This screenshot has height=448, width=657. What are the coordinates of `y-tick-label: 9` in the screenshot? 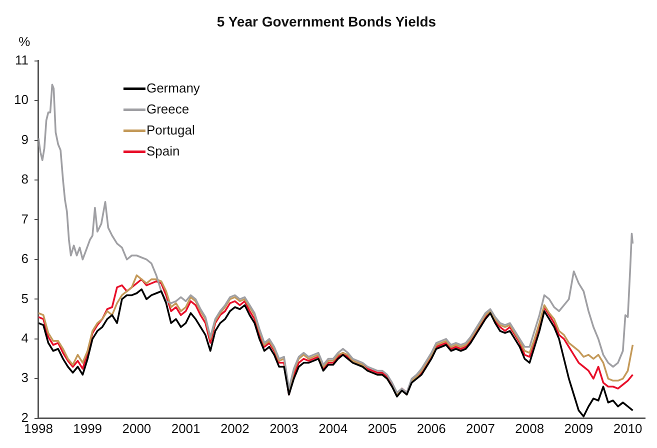 It's located at (24, 139).